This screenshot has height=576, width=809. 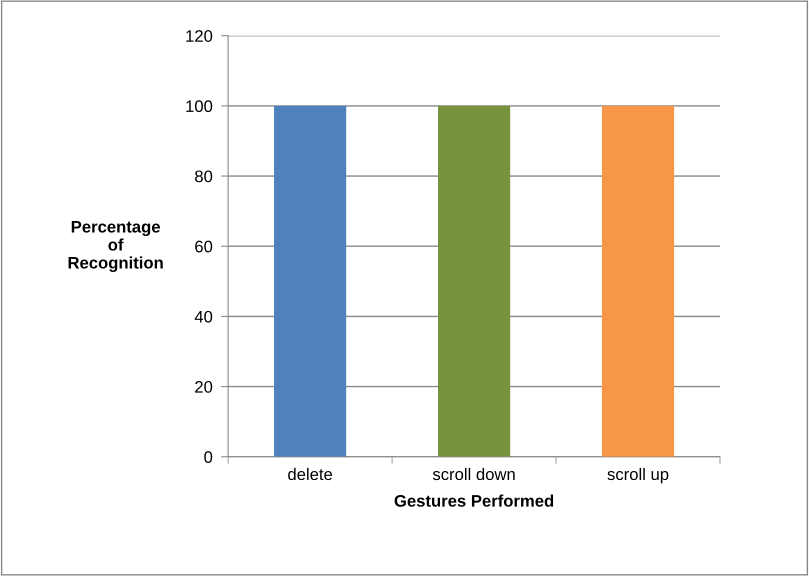 I want to click on x-tick-label: delete, so click(x=310, y=474).